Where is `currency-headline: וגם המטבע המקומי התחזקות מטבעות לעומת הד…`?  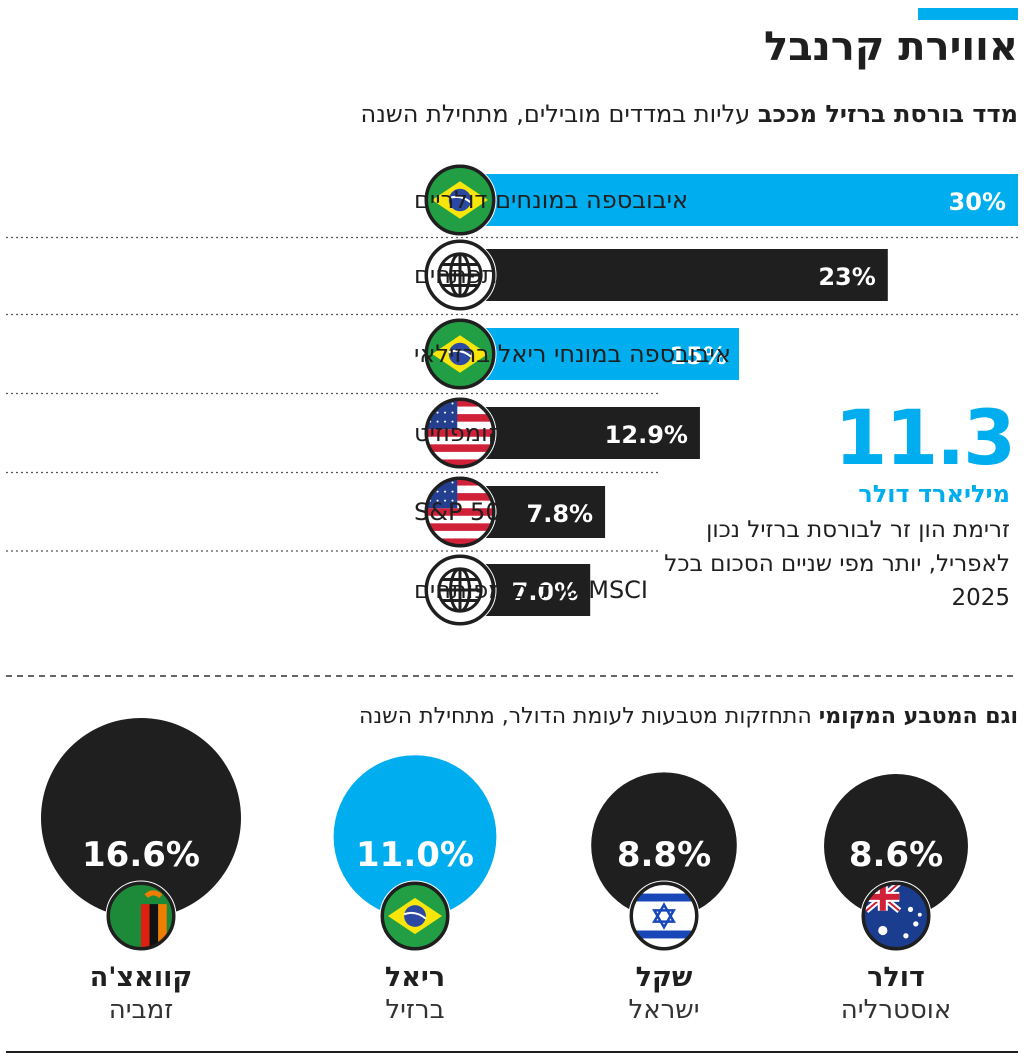
currency-headline: וגם המטבע המקומי התחזקות מטבעות לעומת הד… is located at coordinates (688, 716).